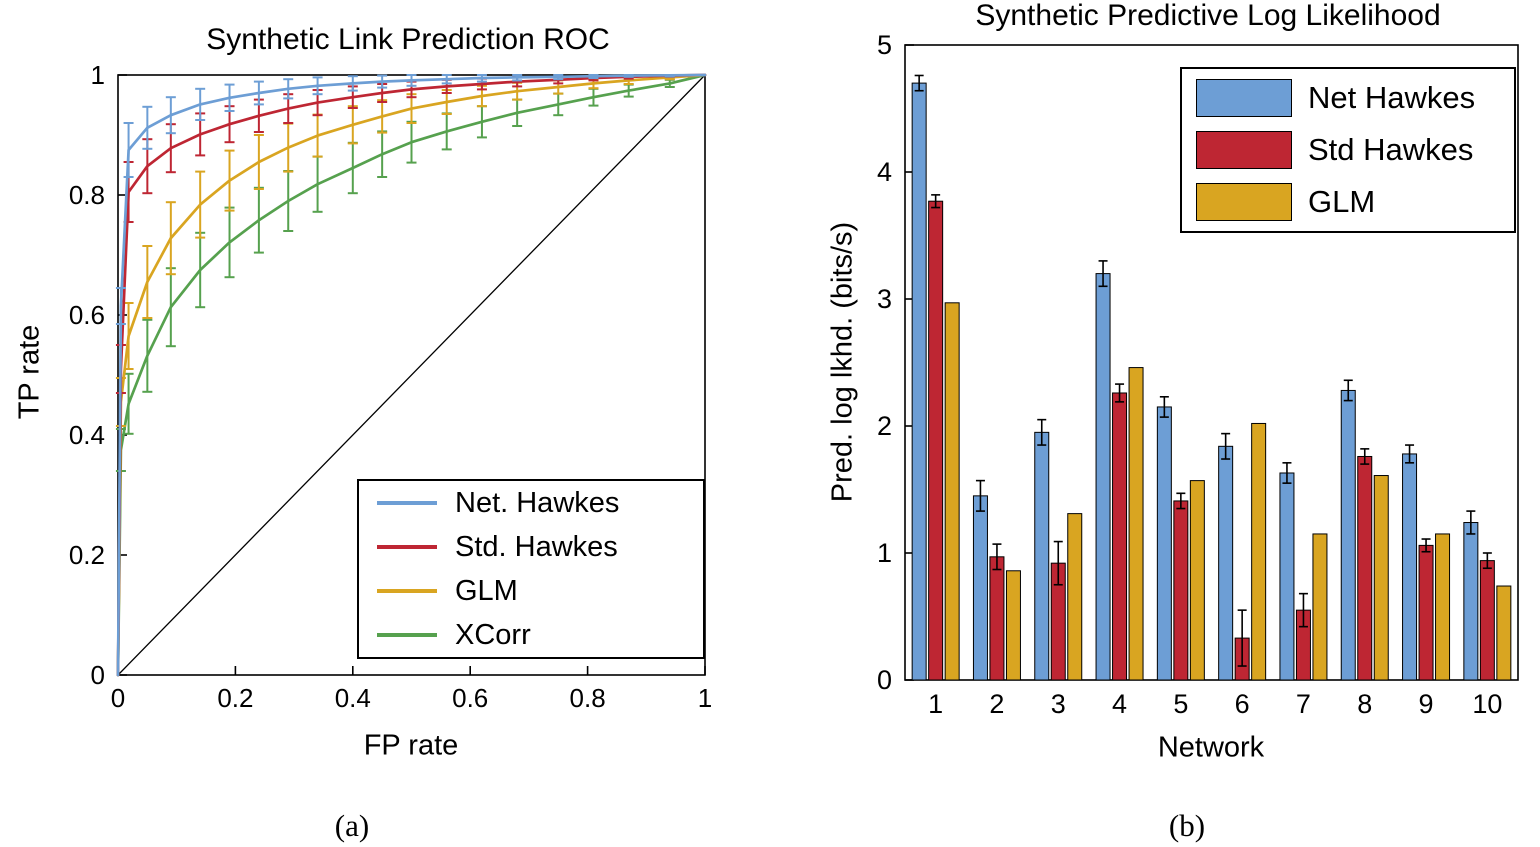 This screenshot has width=1540, height=847. I want to click on legend-label-net-hawkes: Net. Hawkes, so click(537, 502).